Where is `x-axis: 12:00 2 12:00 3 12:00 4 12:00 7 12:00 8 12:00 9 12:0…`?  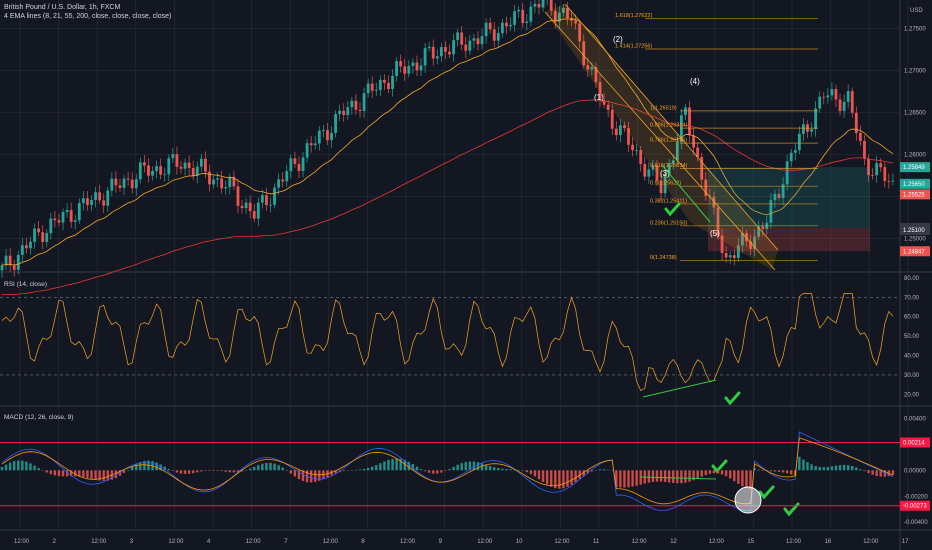 x-axis: 12:00 2 12:00 3 12:00 4 12:00 7 12:00 8 12:00 9 12:0… is located at coordinates (461, 542).